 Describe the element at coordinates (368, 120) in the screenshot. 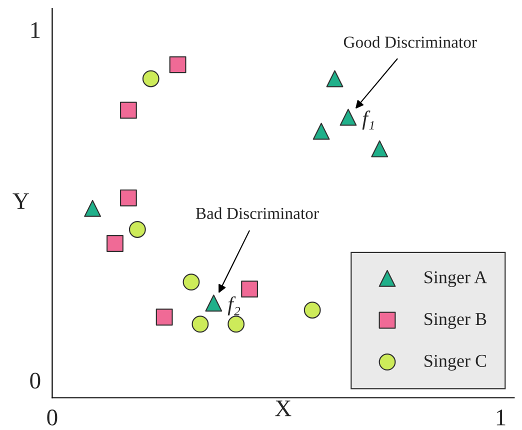

I see `annotation: f₁` at that location.